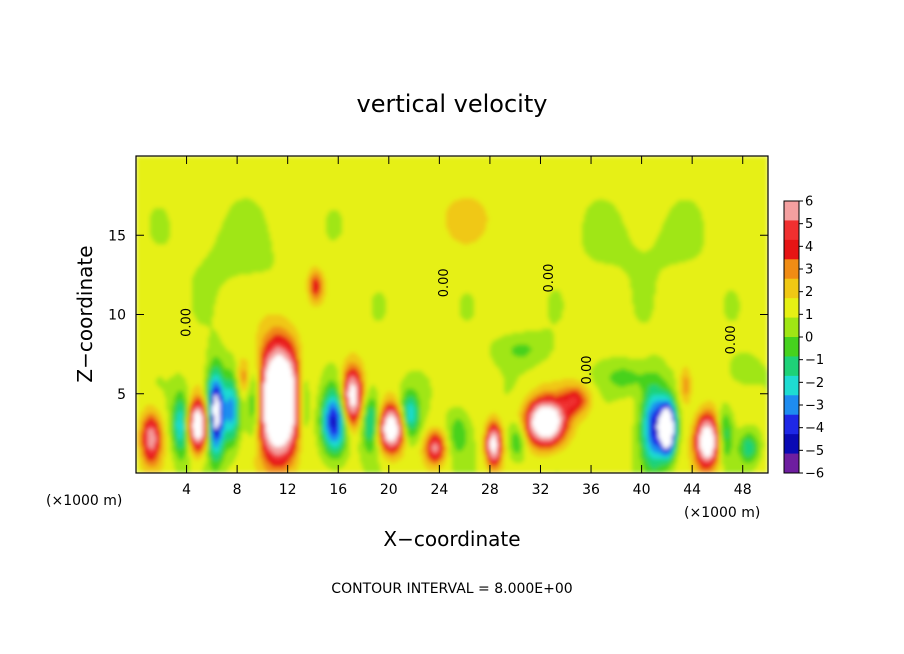 Image resolution: width=904 pixels, height=654 pixels. Describe the element at coordinates (692, 490) in the screenshot. I see `x-tick-label: 44` at that location.